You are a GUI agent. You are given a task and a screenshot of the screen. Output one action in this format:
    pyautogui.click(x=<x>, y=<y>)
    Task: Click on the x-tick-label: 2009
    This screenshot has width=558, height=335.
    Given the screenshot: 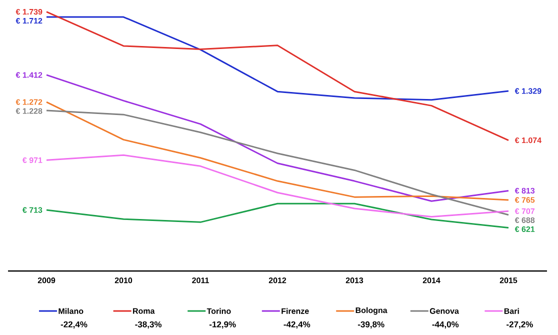 What is the action you would take?
    pyautogui.click(x=47, y=281)
    